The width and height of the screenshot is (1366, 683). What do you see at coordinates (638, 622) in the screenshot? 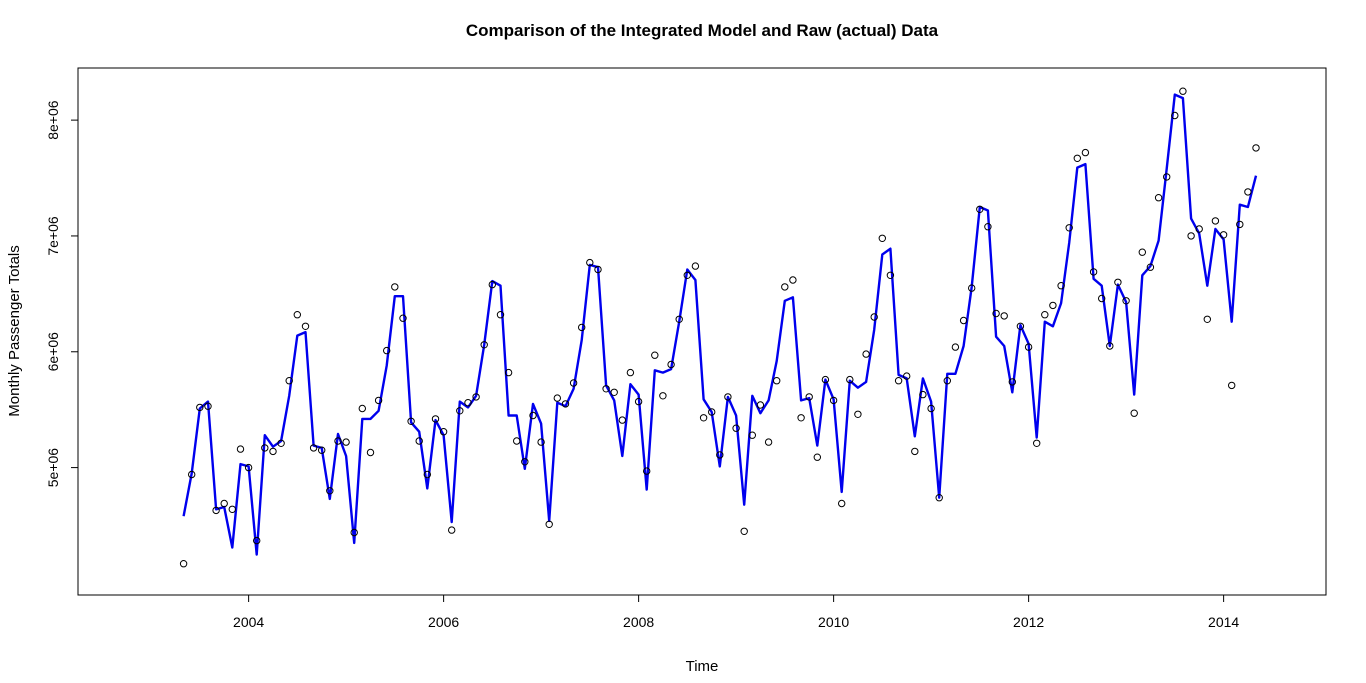
I see `x-tick-label: 2008` at bounding box center [638, 622].